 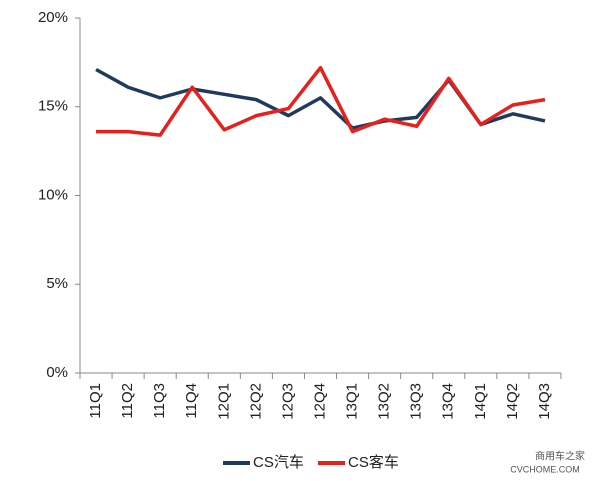 I want to click on x-tick-label: 14Q3, so click(x=544, y=401).